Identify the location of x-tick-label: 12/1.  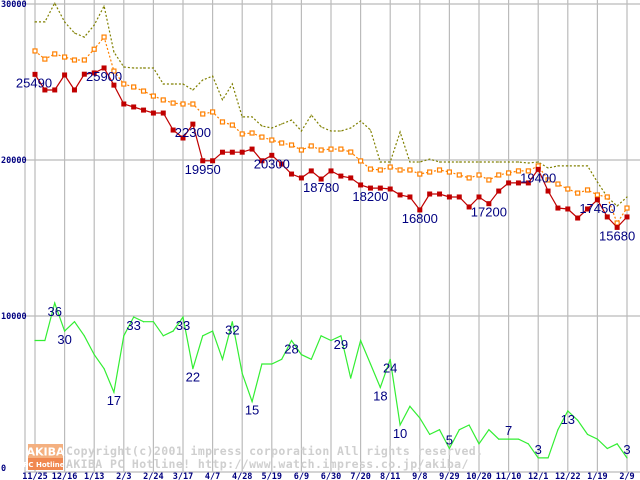
(538, 476).